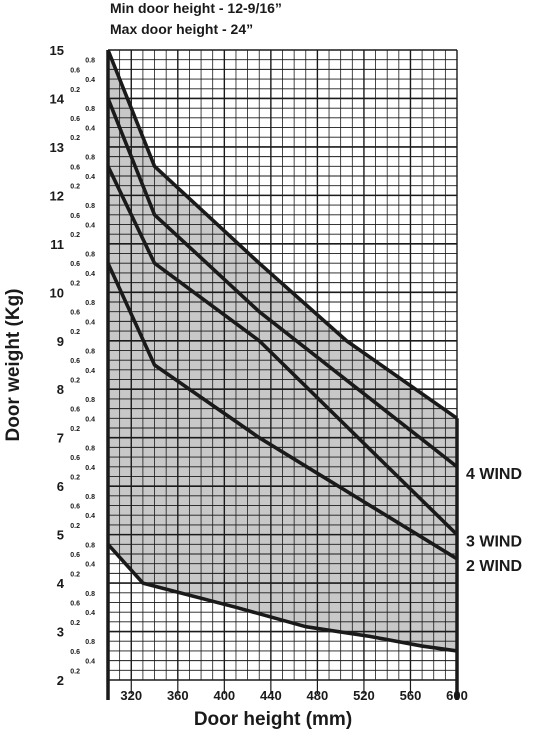 Image resolution: width=539 pixels, height=730 pixels. Describe the element at coordinates (364, 695) in the screenshot. I see `x-tick-label: 520` at that location.